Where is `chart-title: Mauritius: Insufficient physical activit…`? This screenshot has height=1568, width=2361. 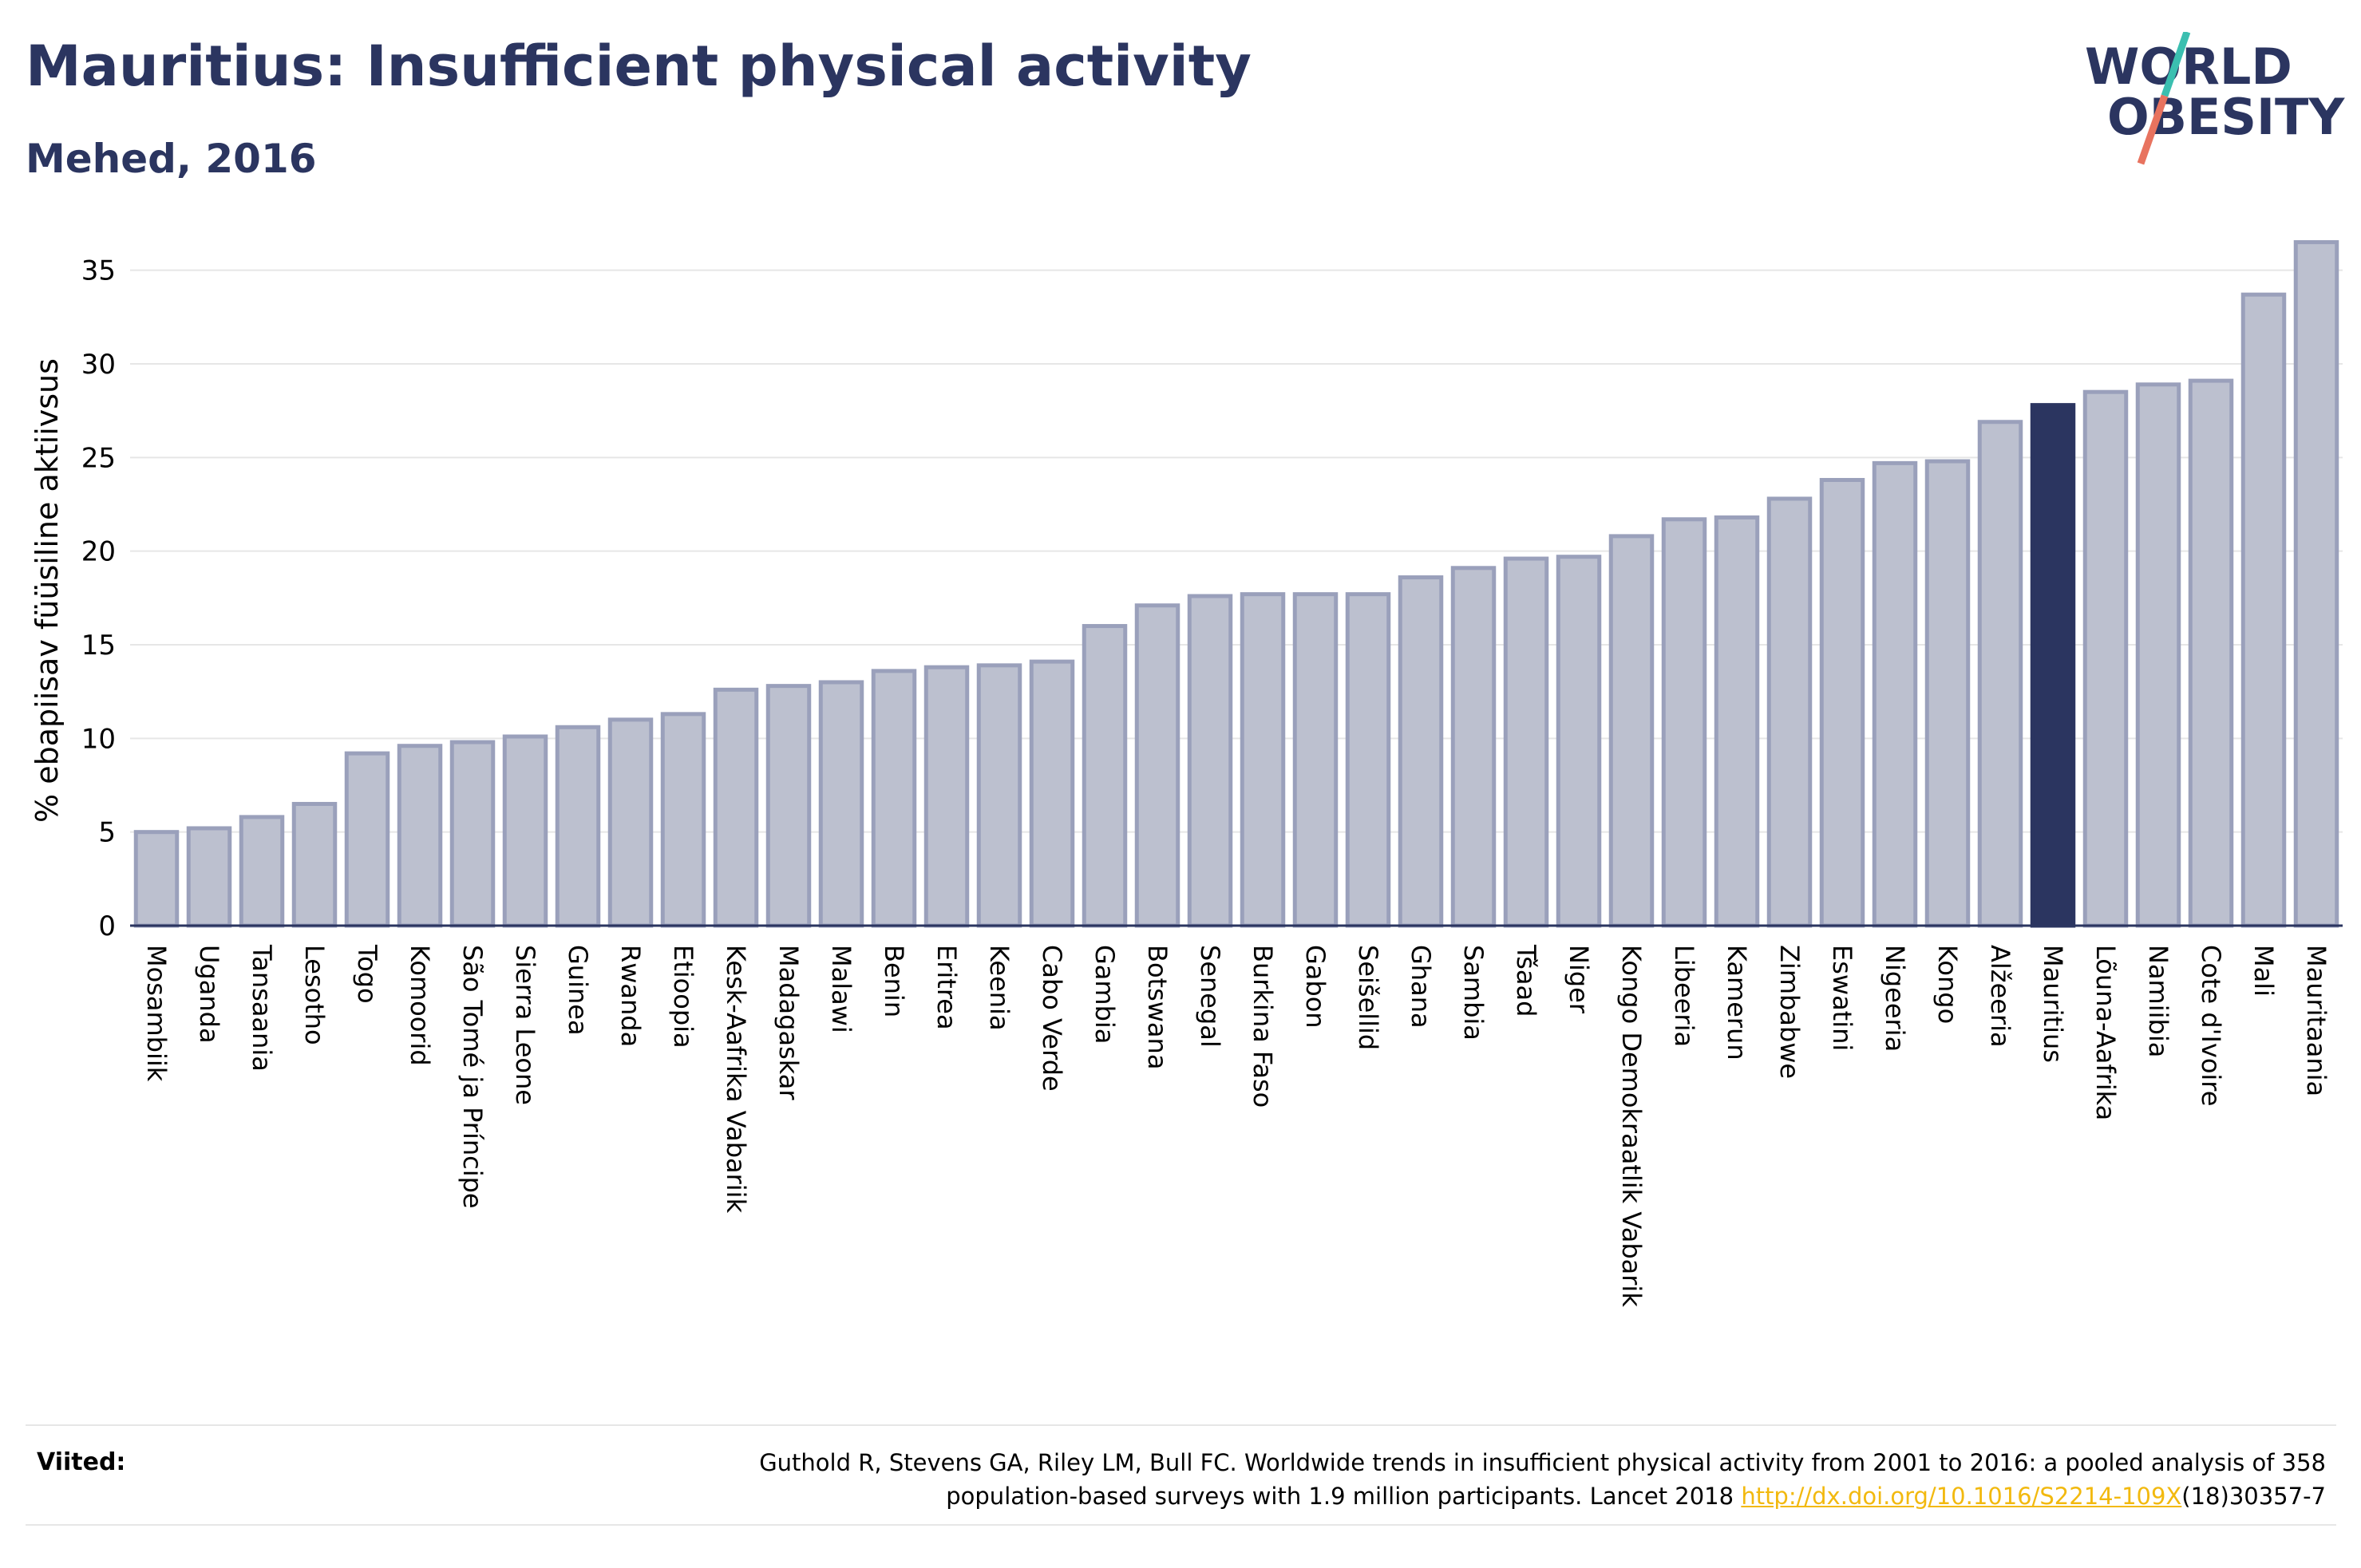 chart-title: Mauritius: Insufficient physical activit… is located at coordinates (639, 66).